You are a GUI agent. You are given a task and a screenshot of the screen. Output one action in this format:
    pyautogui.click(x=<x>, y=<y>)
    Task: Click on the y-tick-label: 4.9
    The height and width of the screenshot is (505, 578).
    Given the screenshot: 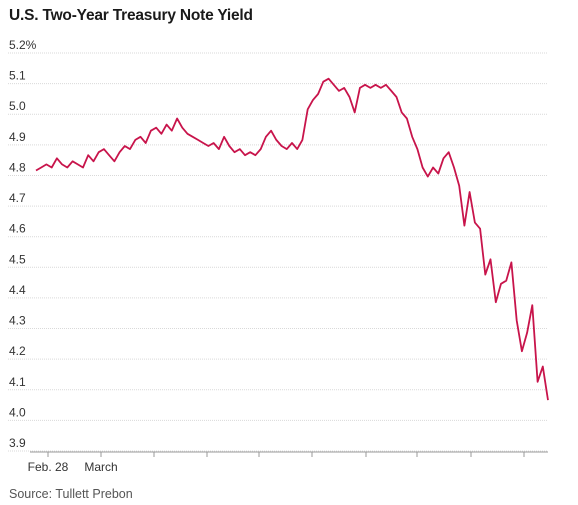 What is the action you would take?
    pyautogui.click(x=17, y=137)
    